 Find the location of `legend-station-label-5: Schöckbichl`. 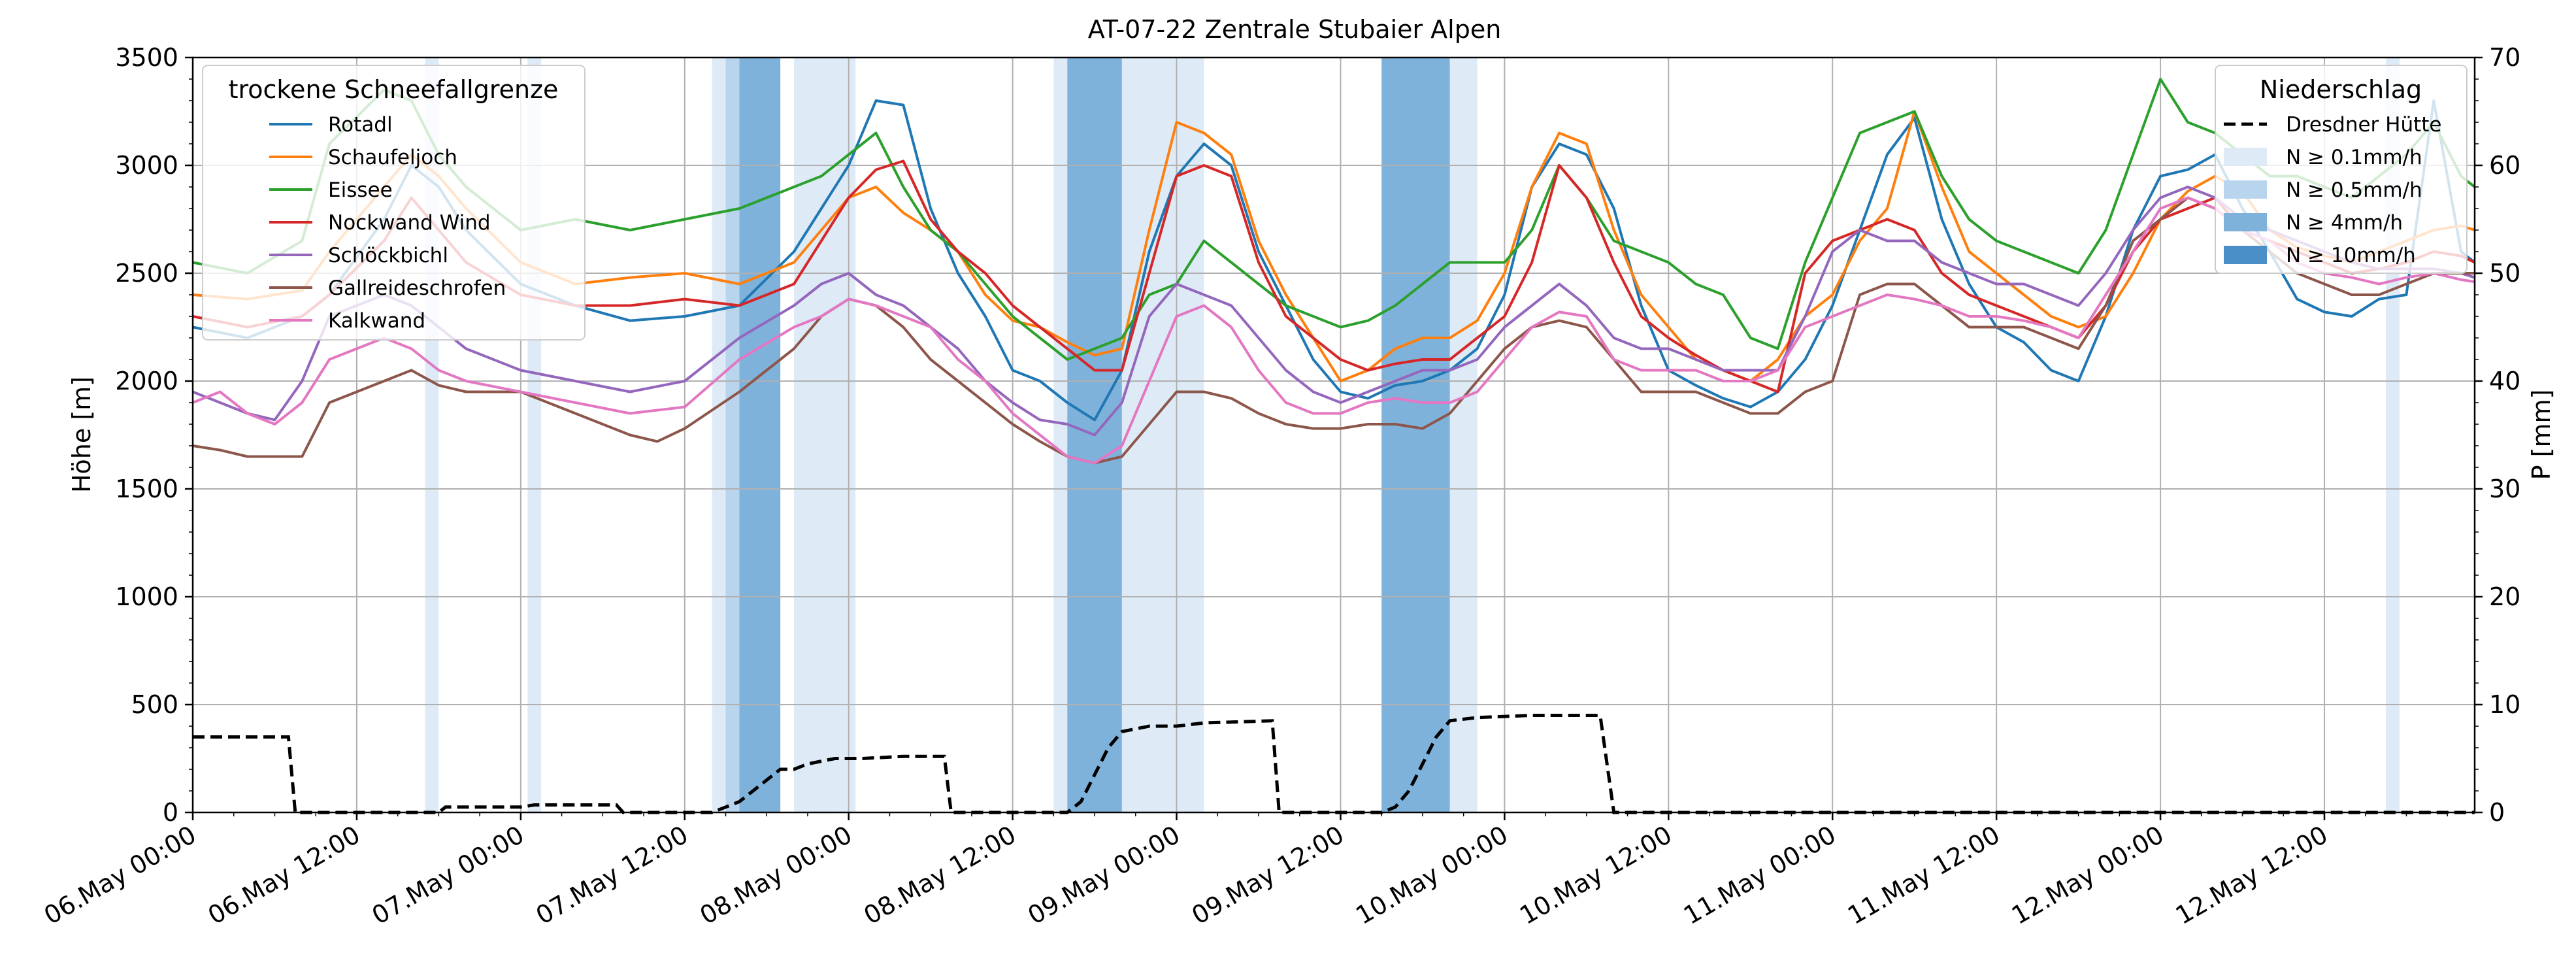

legend-station-label-5: Schöckbichl is located at coordinates (388, 255).